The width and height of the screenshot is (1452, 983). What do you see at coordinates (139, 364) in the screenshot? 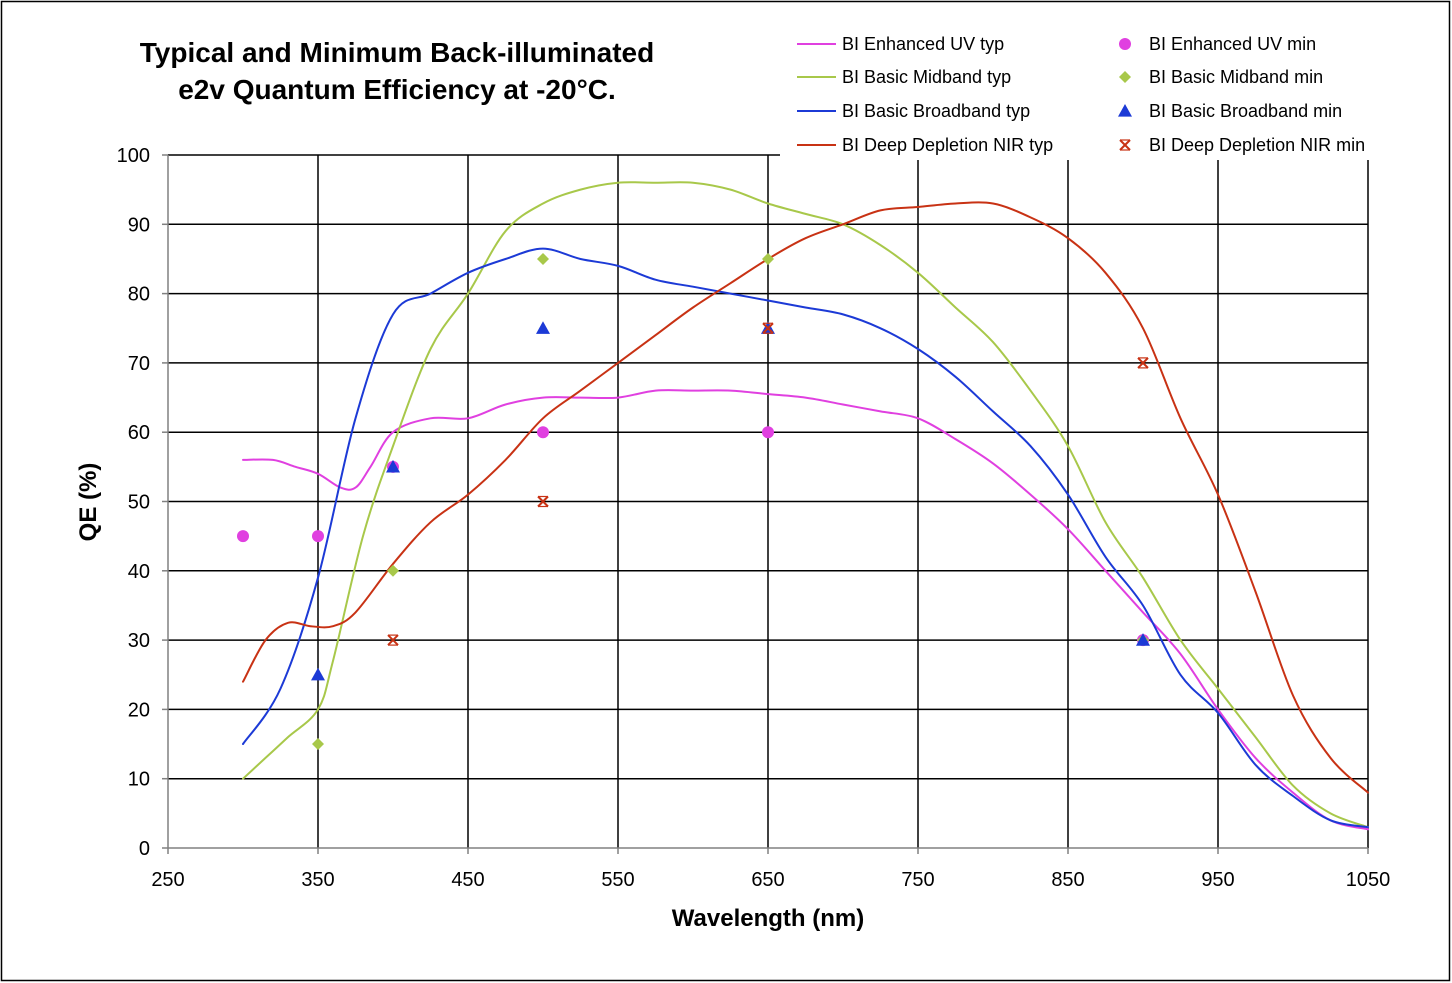
I see `y-tick-label-70: 70` at bounding box center [139, 364].